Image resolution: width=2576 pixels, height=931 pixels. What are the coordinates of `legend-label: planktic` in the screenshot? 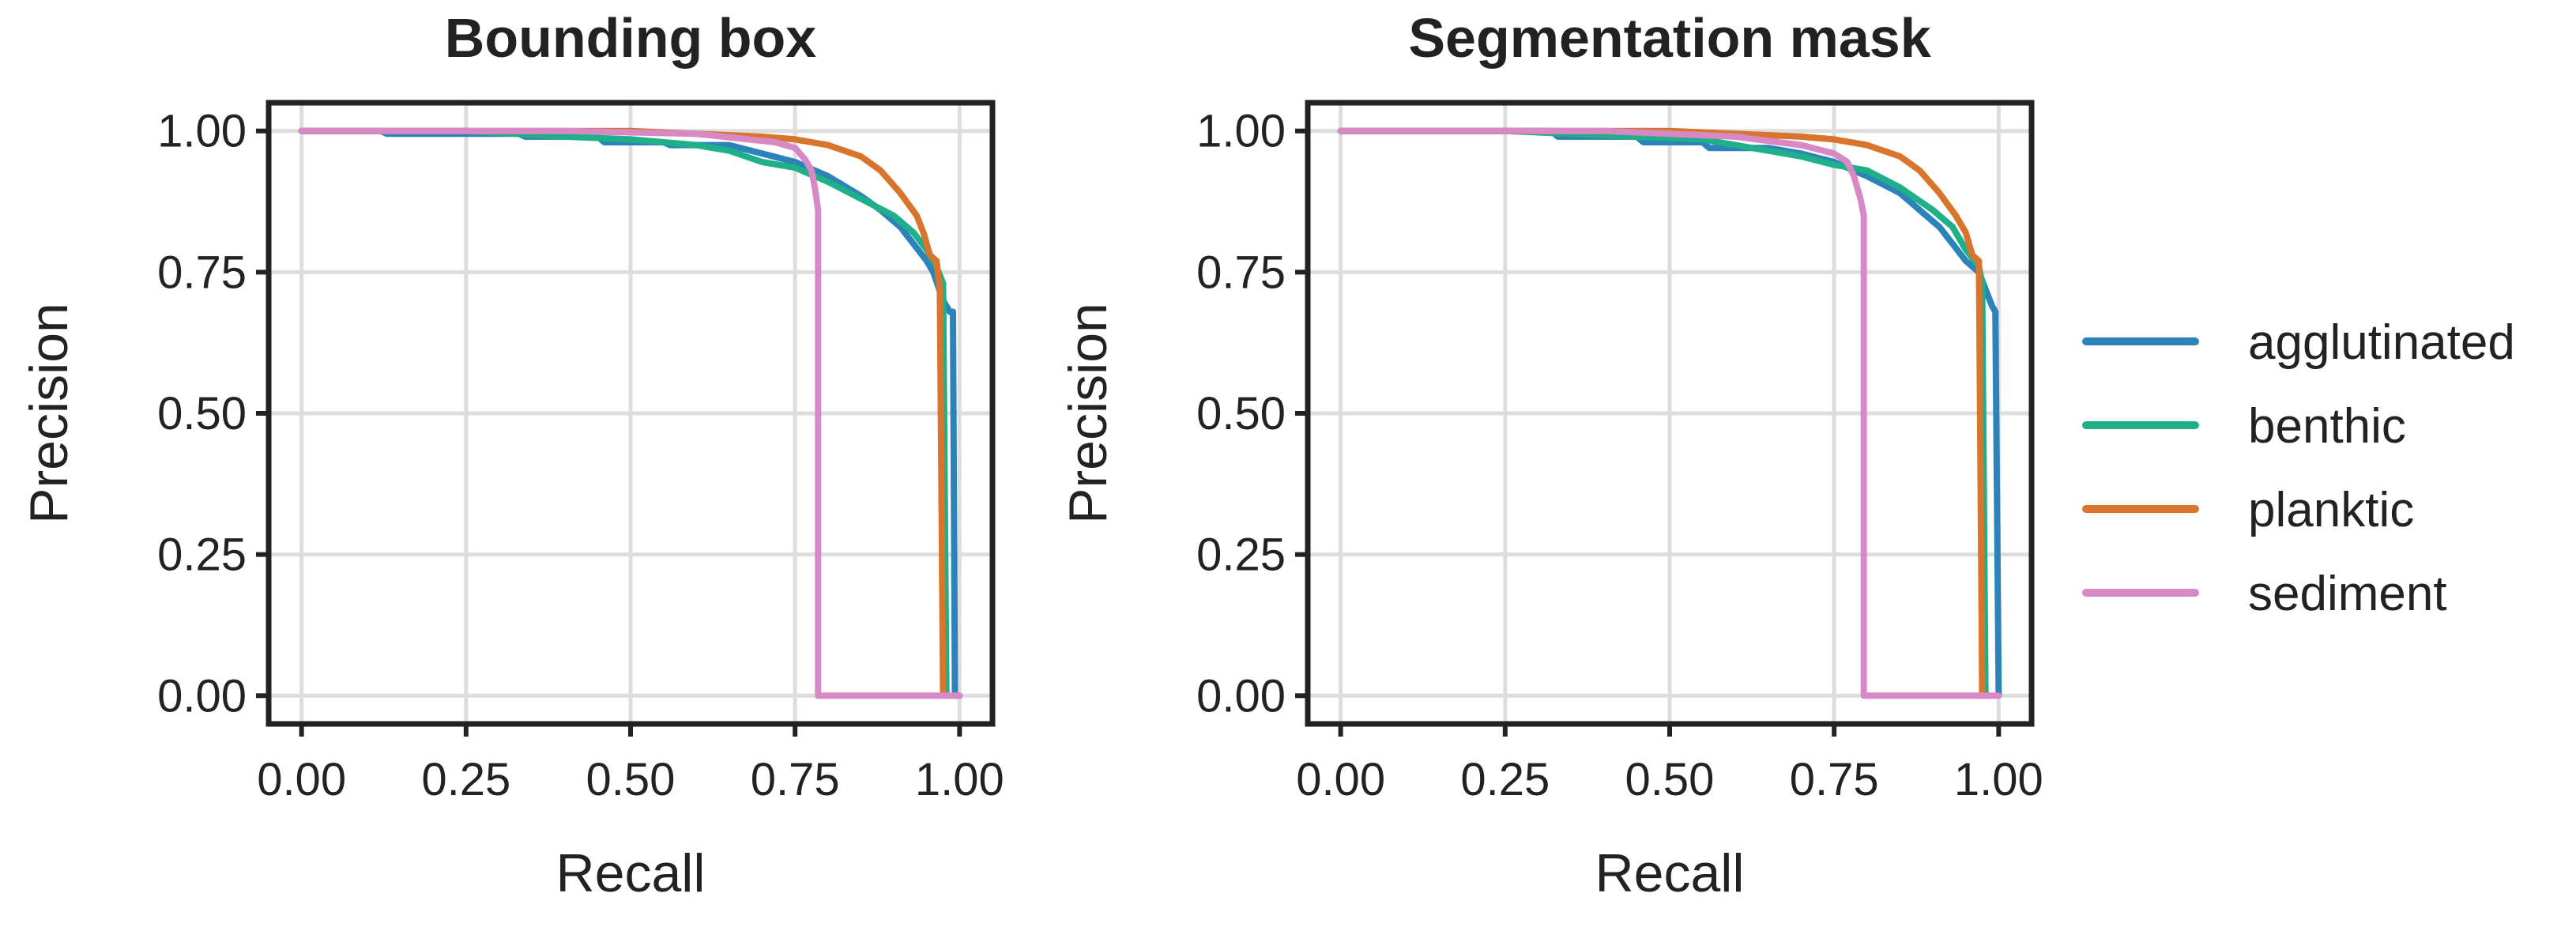 It's located at (2331, 510).